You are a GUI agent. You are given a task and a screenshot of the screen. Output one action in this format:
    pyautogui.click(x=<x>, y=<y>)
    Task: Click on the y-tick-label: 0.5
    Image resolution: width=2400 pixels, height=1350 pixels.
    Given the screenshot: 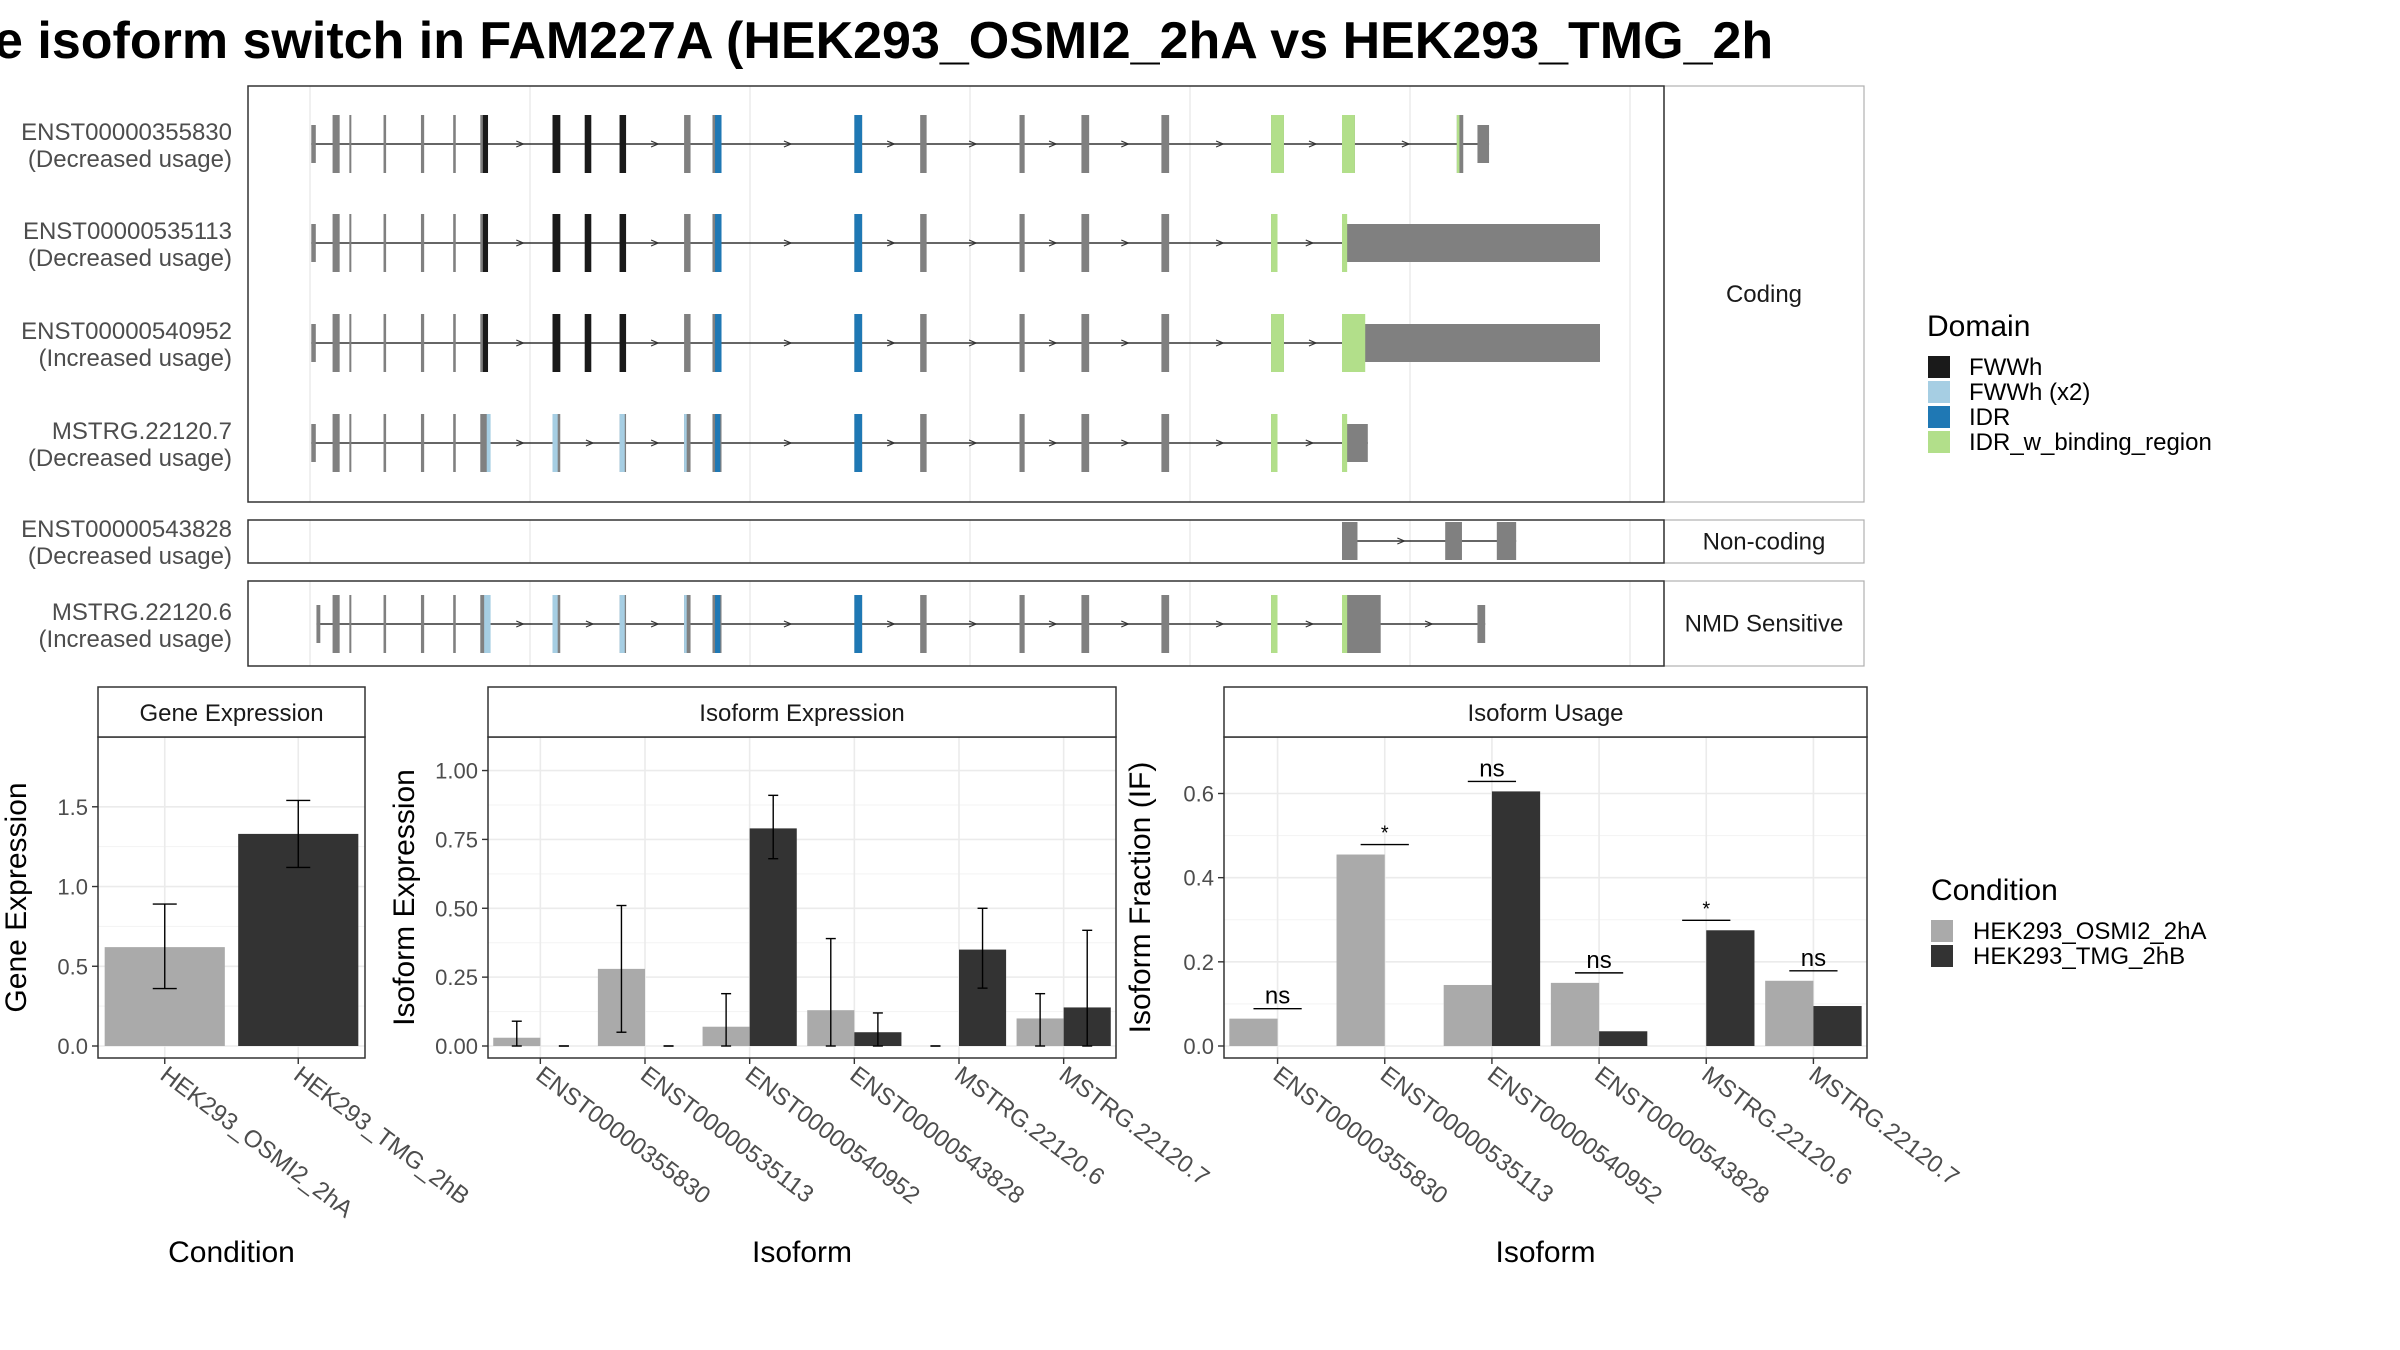 What is the action you would take?
    pyautogui.click(x=72, y=966)
    